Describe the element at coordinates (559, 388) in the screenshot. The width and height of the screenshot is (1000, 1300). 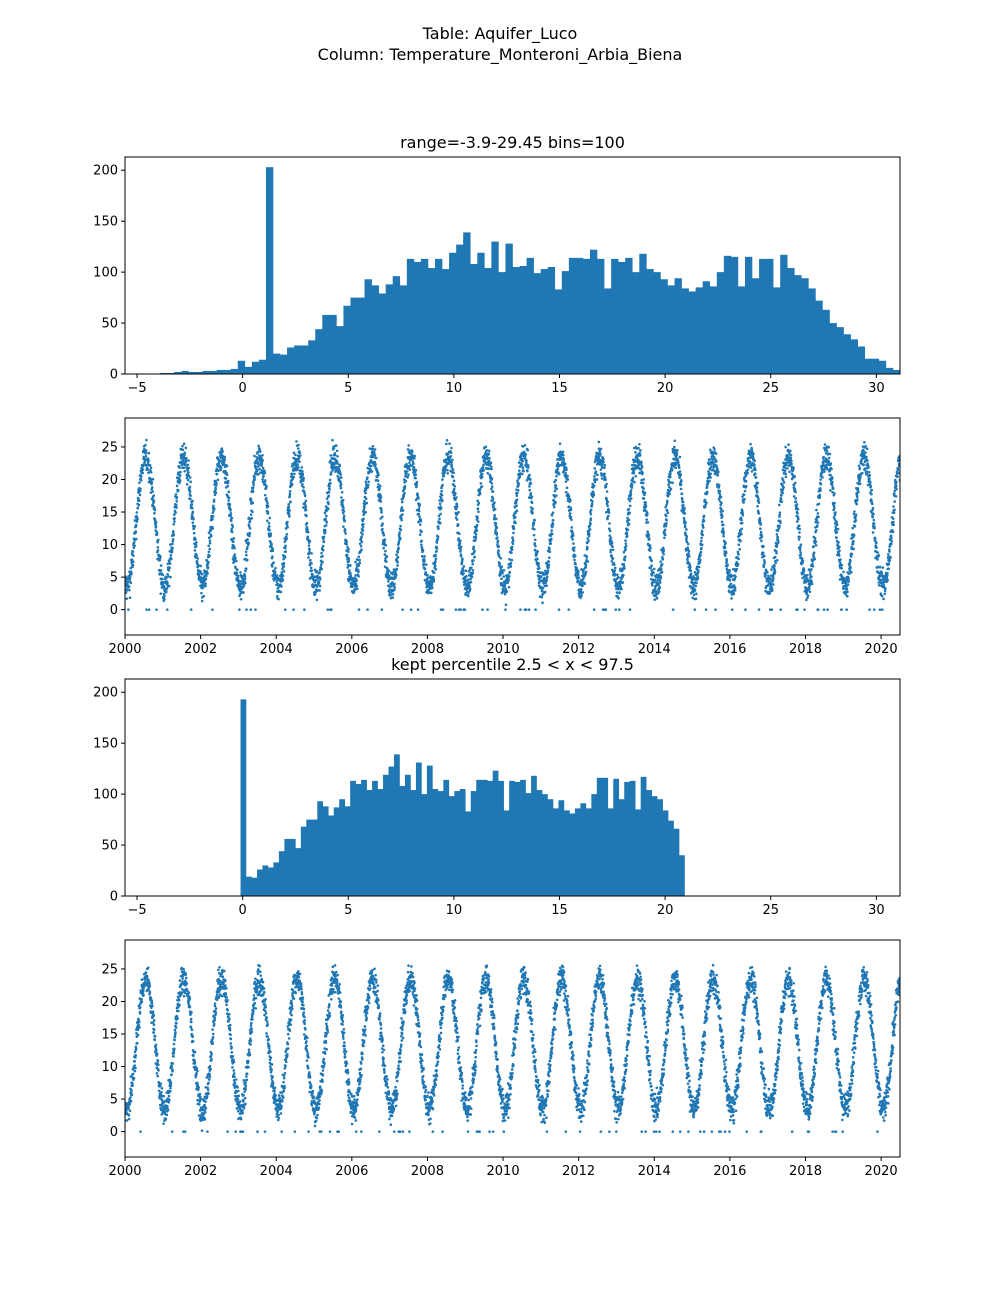
I see `x-tick-label: 15` at that location.